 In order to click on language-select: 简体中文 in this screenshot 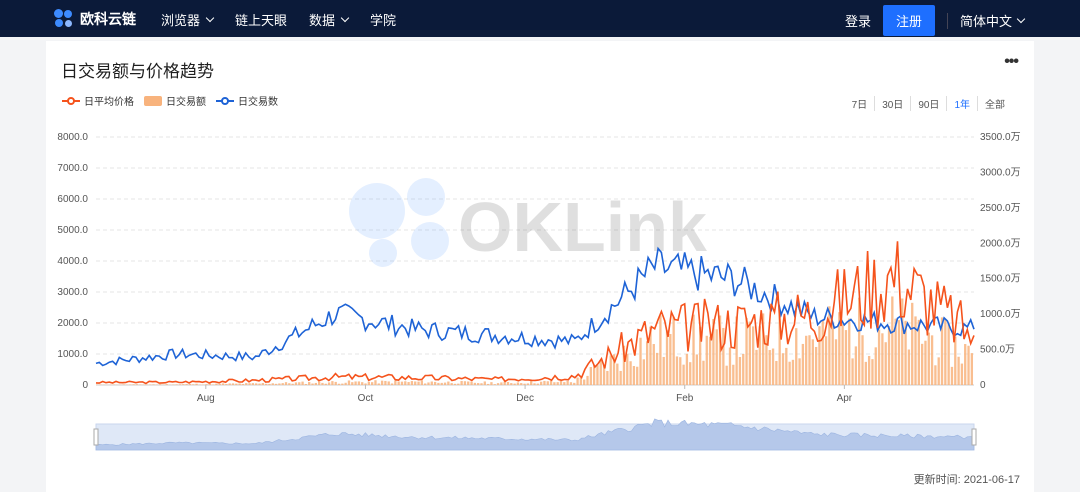, I will do `click(993, 20)`.